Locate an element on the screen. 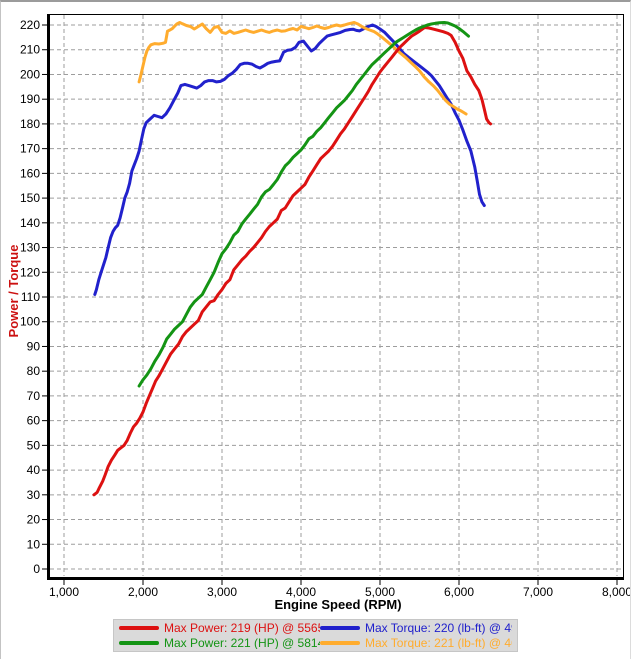 This screenshot has width=631, height=659. legend-item-torque-blue: Max Torque: 220 (lb-ft) @ 4905 is located at coordinates (416, 628).